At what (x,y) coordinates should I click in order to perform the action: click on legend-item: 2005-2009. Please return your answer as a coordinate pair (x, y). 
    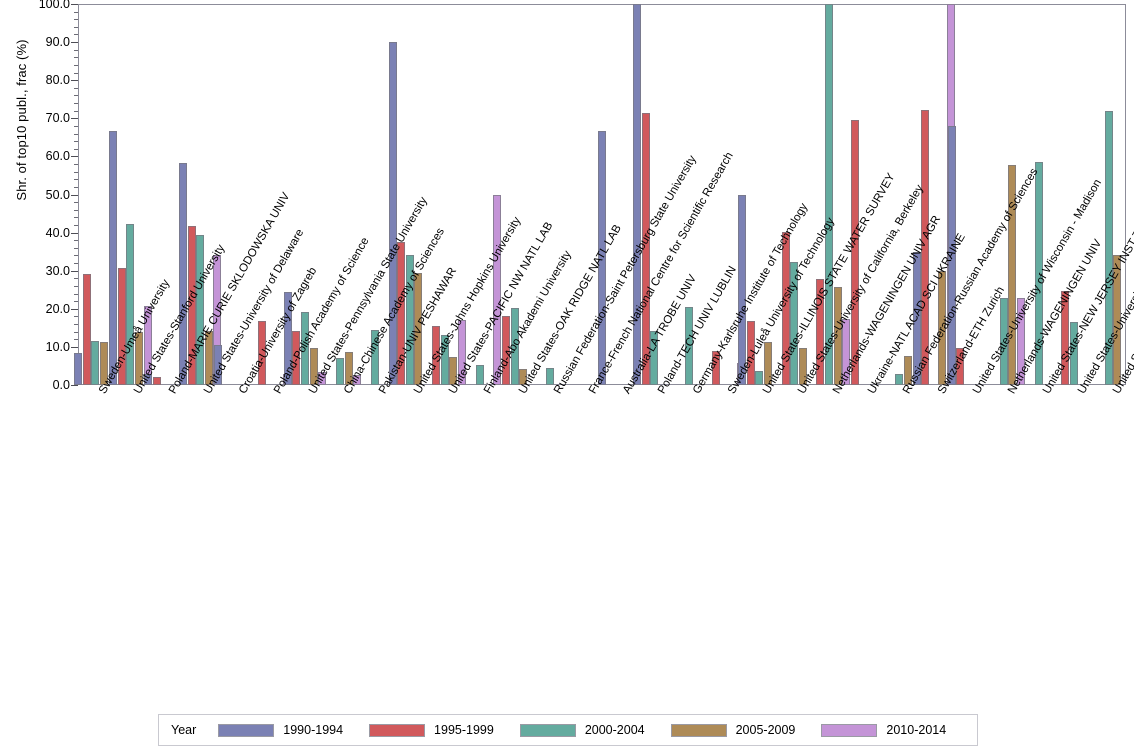
    Looking at the image, I should click on (732, 730).